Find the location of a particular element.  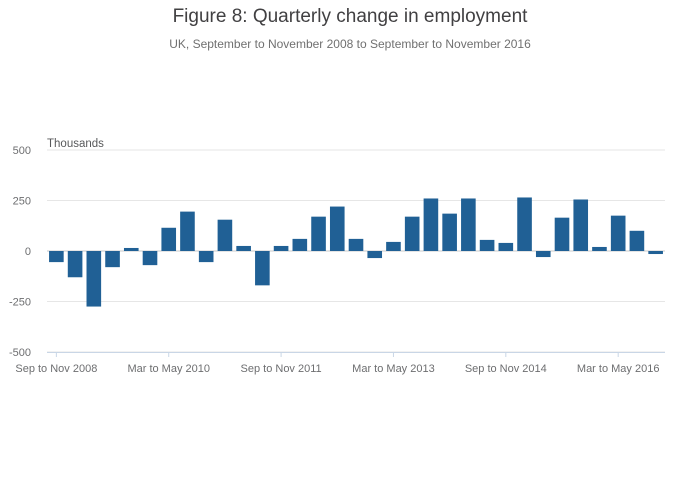

y-tick-label: -250 is located at coordinates (20, 303).